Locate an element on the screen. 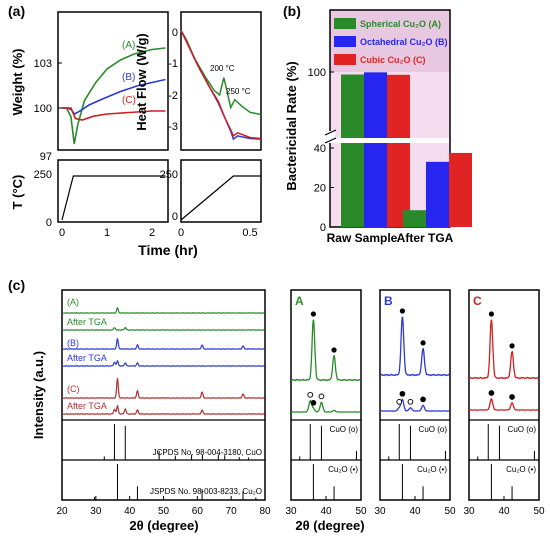  dsc-curves is located at coordinates (221, 85).